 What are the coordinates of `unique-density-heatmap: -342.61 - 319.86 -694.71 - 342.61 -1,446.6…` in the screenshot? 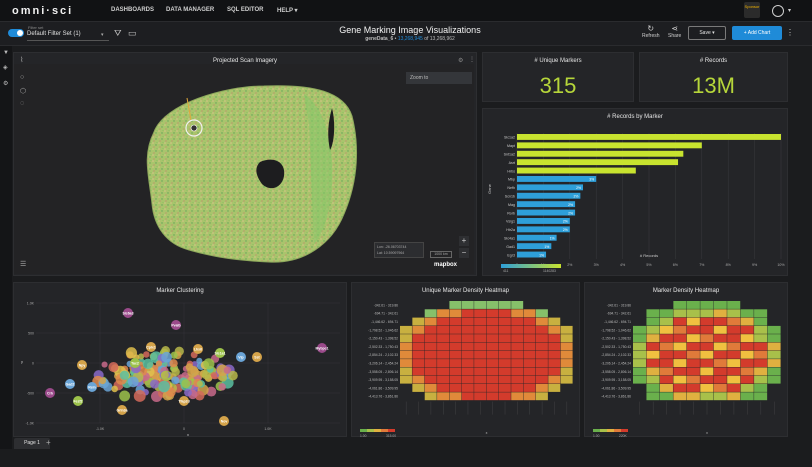 It's located at (466, 360).